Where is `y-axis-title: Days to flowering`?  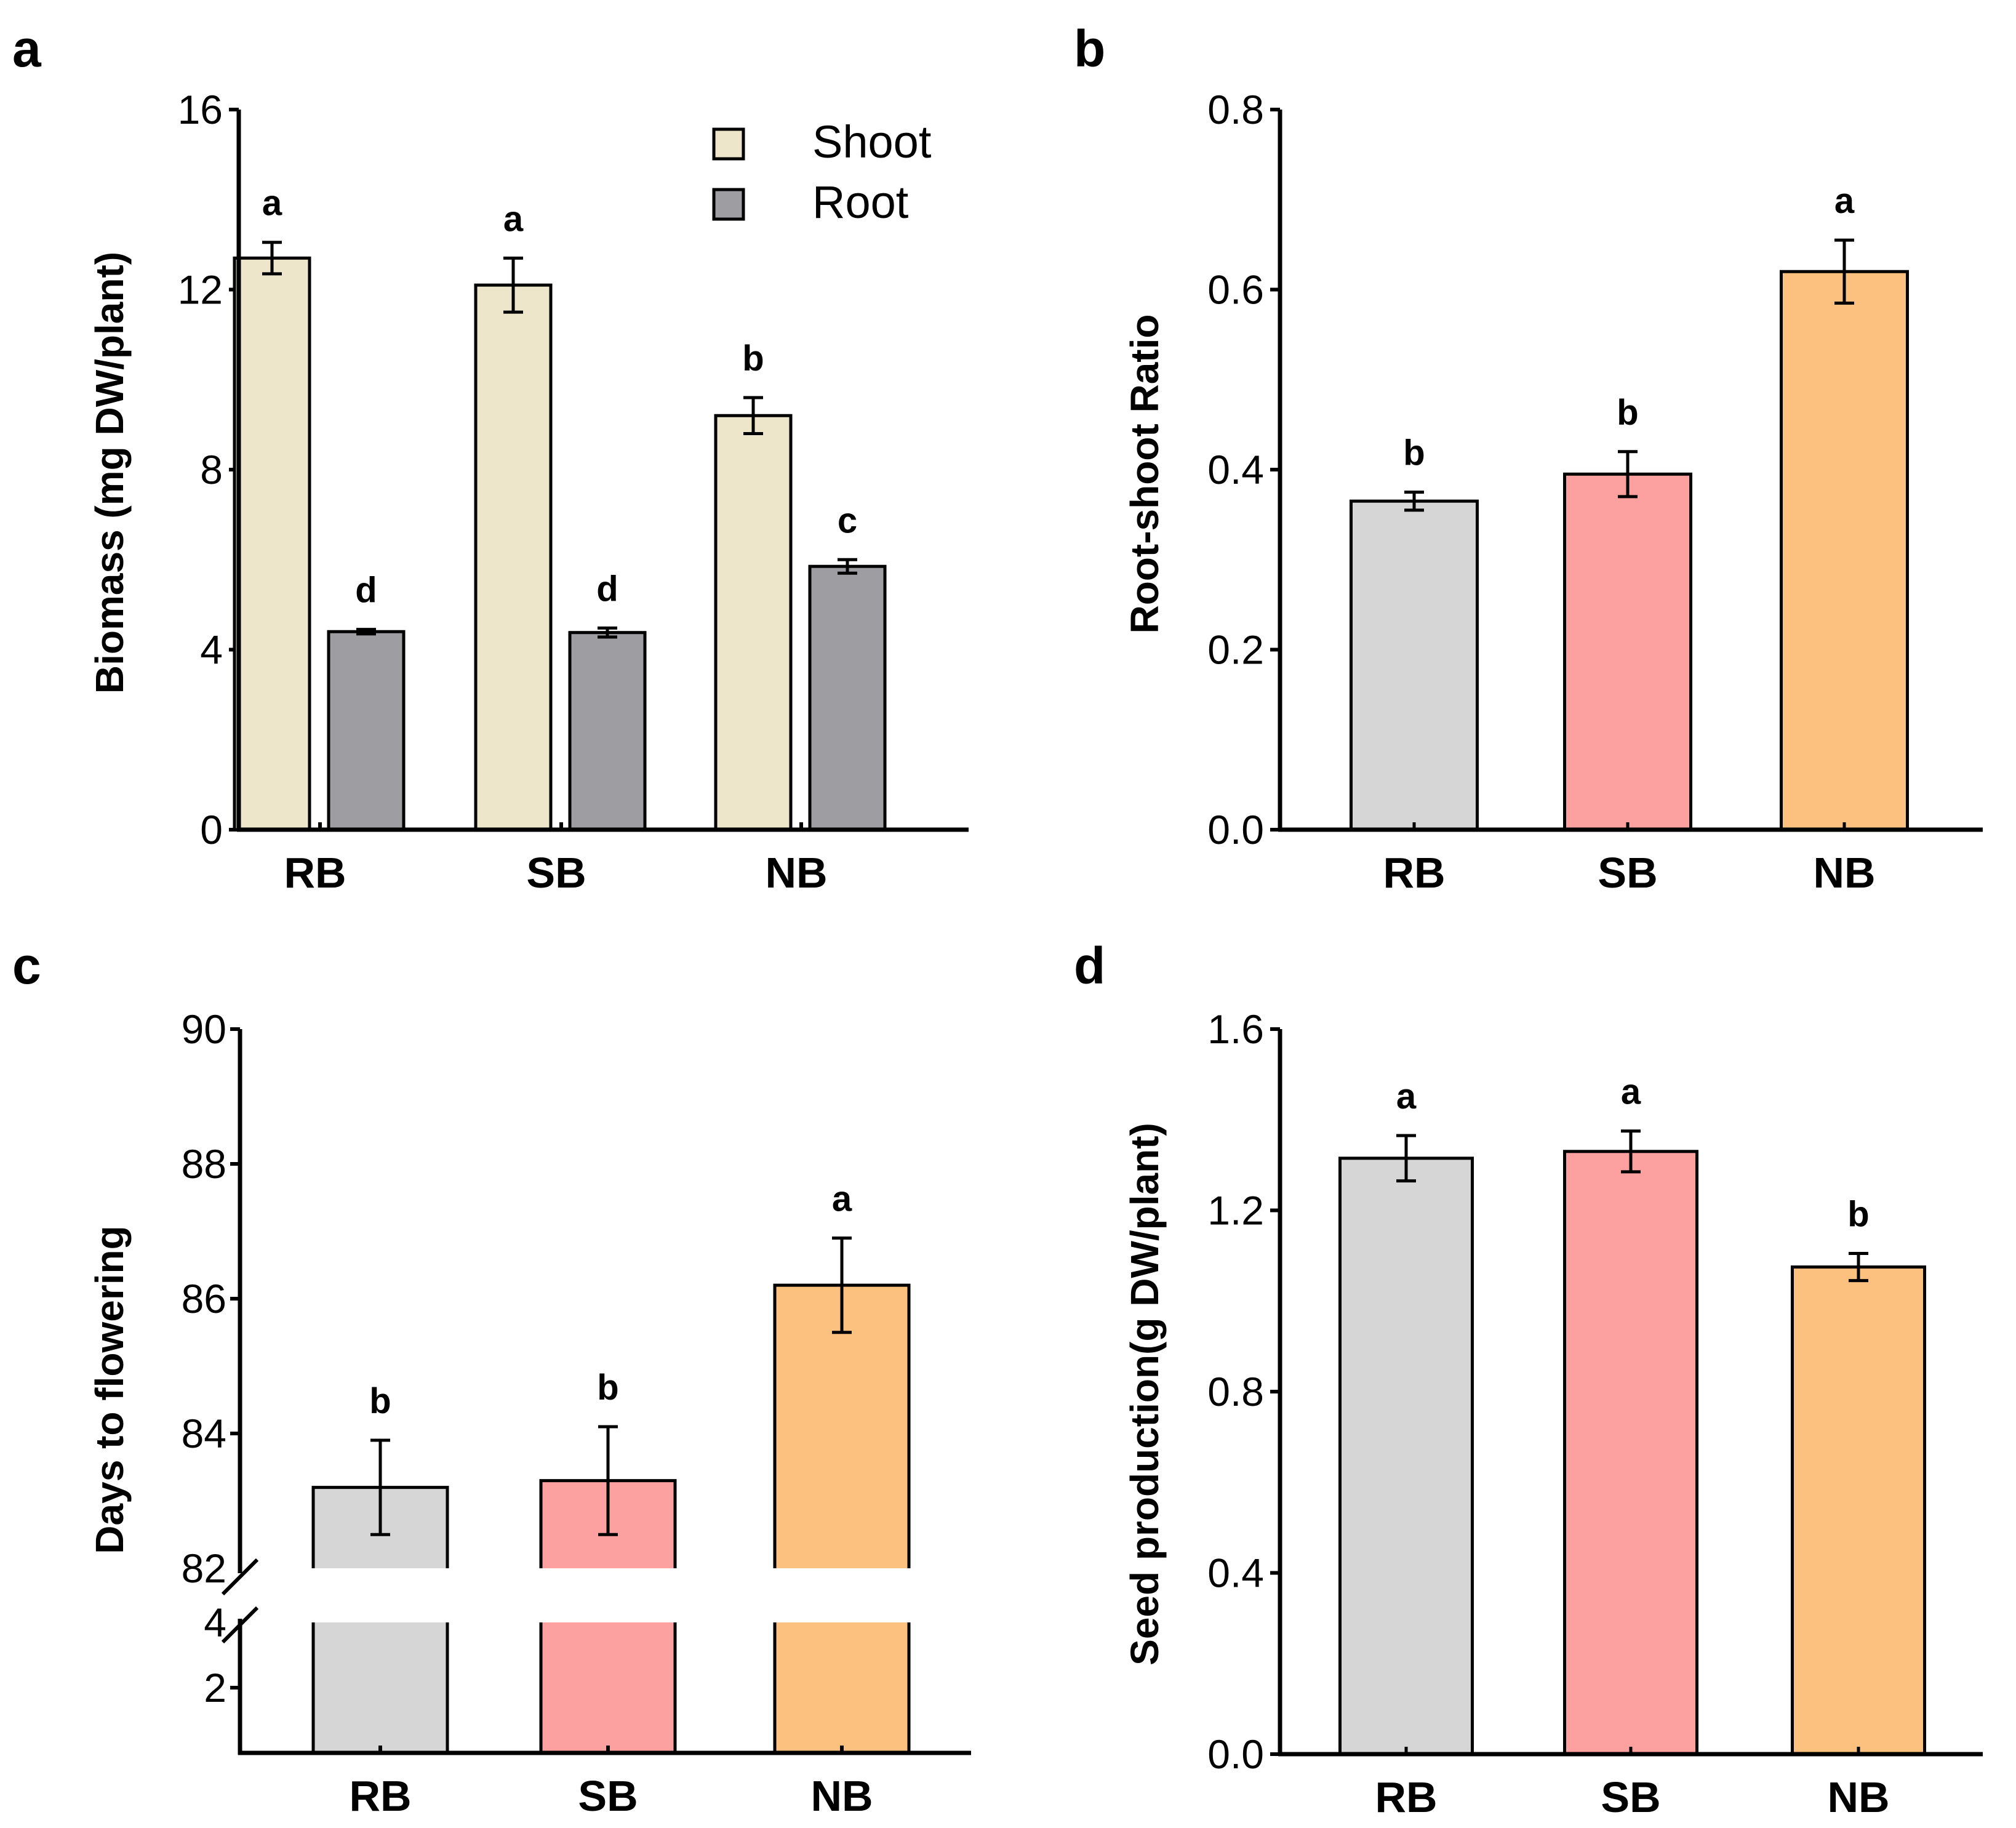 y-axis-title: Days to flowering is located at coordinates (109, 1389).